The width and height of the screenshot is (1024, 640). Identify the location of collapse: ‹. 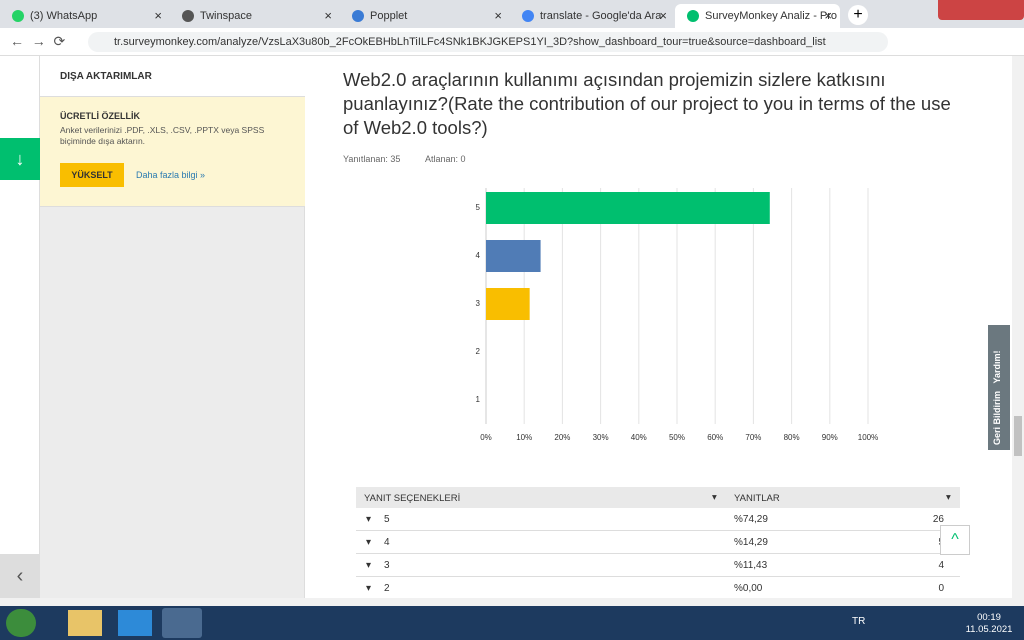
(20, 576).